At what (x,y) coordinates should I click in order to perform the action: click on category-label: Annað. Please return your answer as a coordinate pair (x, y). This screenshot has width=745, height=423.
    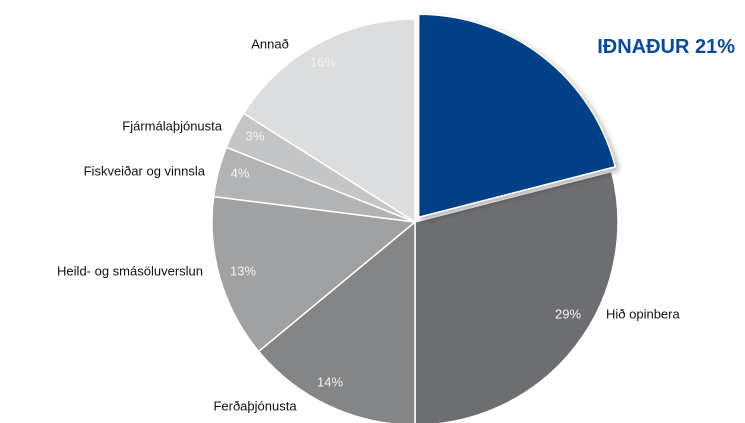
    Looking at the image, I should click on (270, 43).